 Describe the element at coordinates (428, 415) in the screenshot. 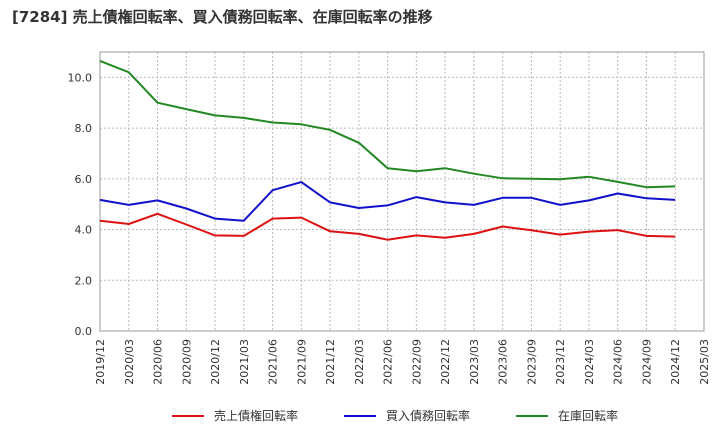

I see `legend-label: 買入債務回転率` at that location.